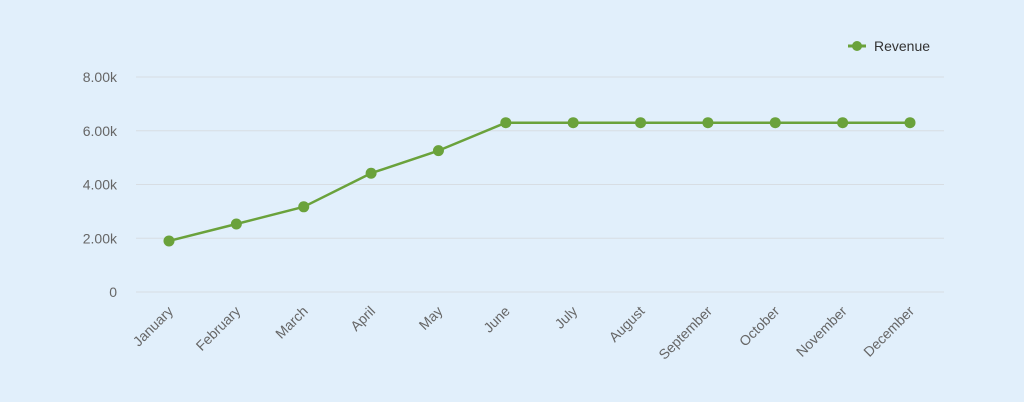 This screenshot has width=1024, height=402. What do you see at coordinates (100, 238) in the screenshot?
I see `y-tick-label: 2.00k` at bounding box center [100, 238].